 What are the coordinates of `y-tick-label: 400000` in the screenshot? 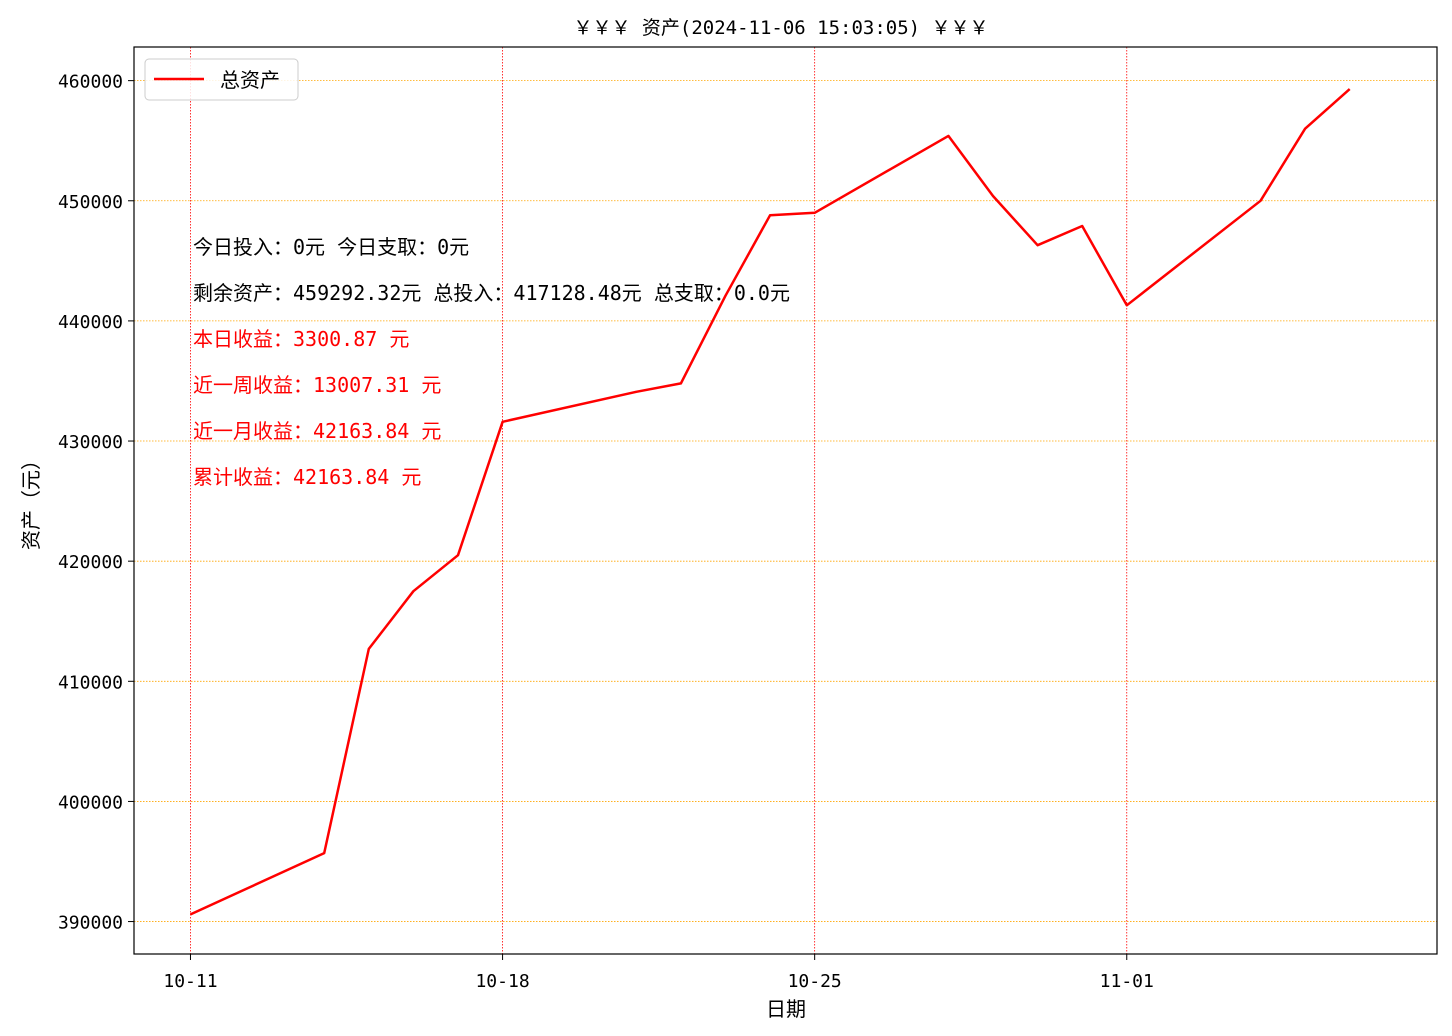 It's located at (90, 802).